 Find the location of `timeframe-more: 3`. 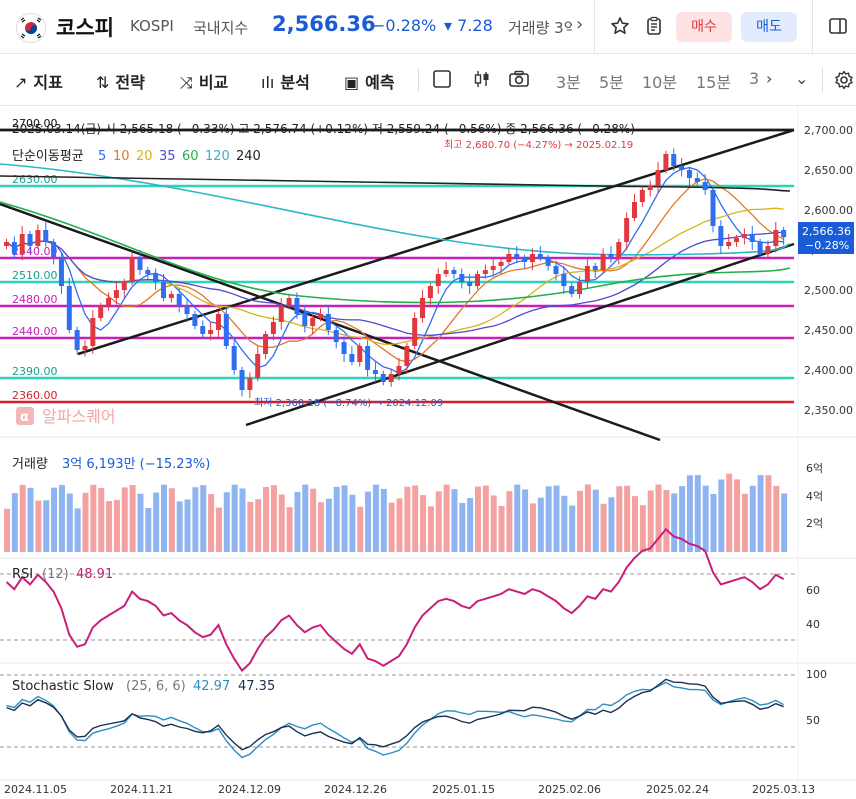

timeframe-more: 3 is located at coordinates (754, 78).